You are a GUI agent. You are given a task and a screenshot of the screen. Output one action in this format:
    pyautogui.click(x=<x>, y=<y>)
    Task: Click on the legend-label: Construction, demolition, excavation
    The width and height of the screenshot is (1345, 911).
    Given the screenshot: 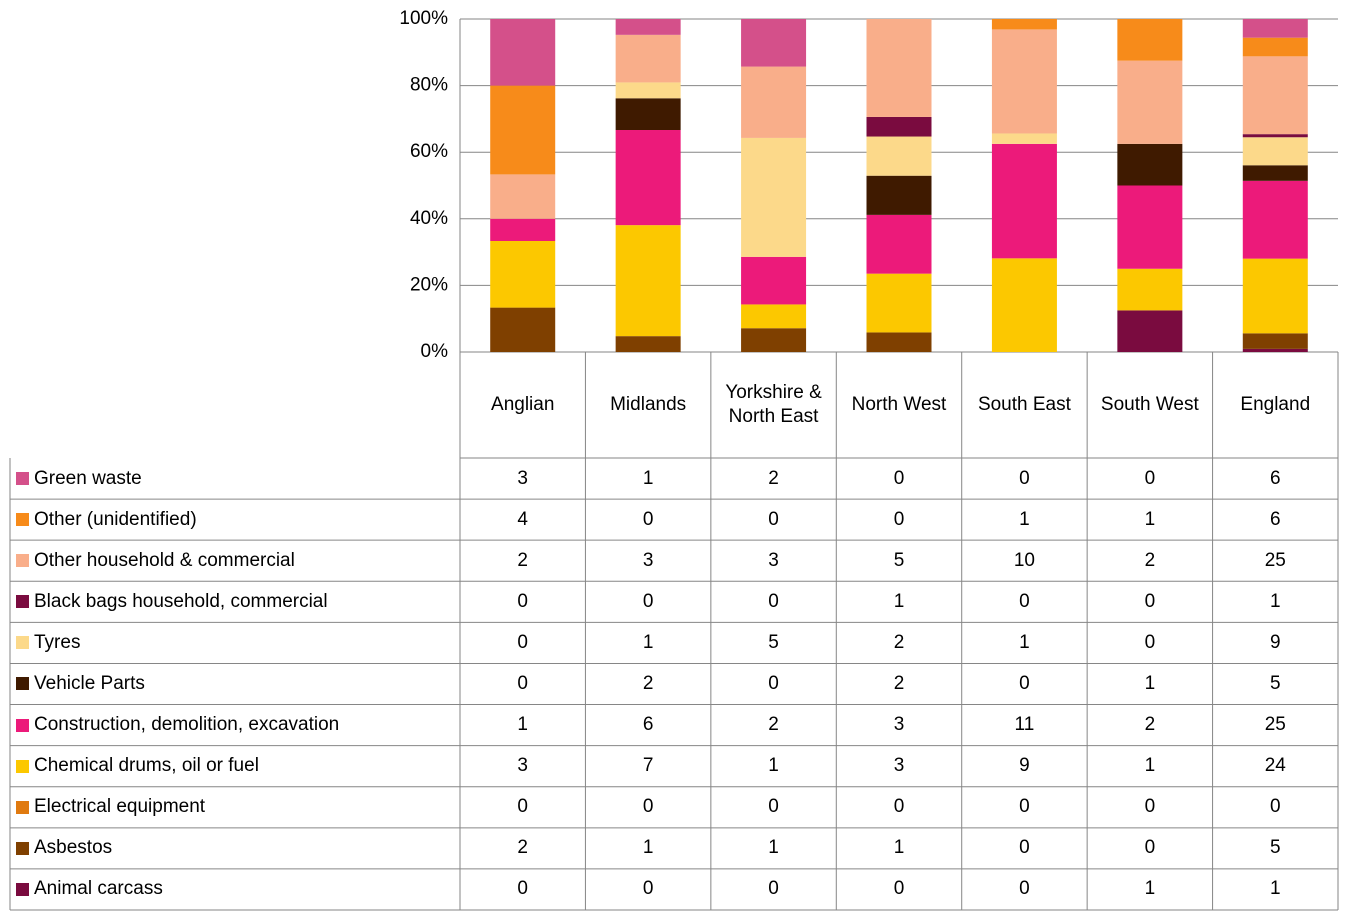 What is the action you would take?
    pyautogui.click(x=187, y=725)
    